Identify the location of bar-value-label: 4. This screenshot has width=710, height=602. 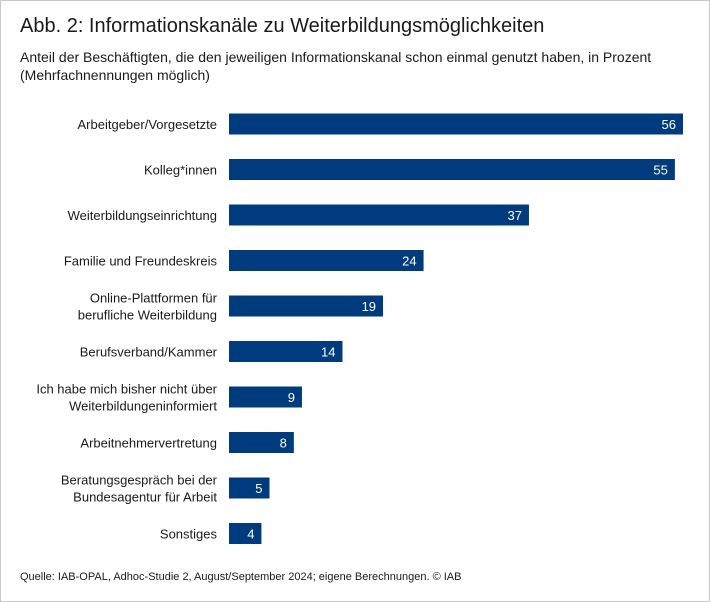
(250, 534).